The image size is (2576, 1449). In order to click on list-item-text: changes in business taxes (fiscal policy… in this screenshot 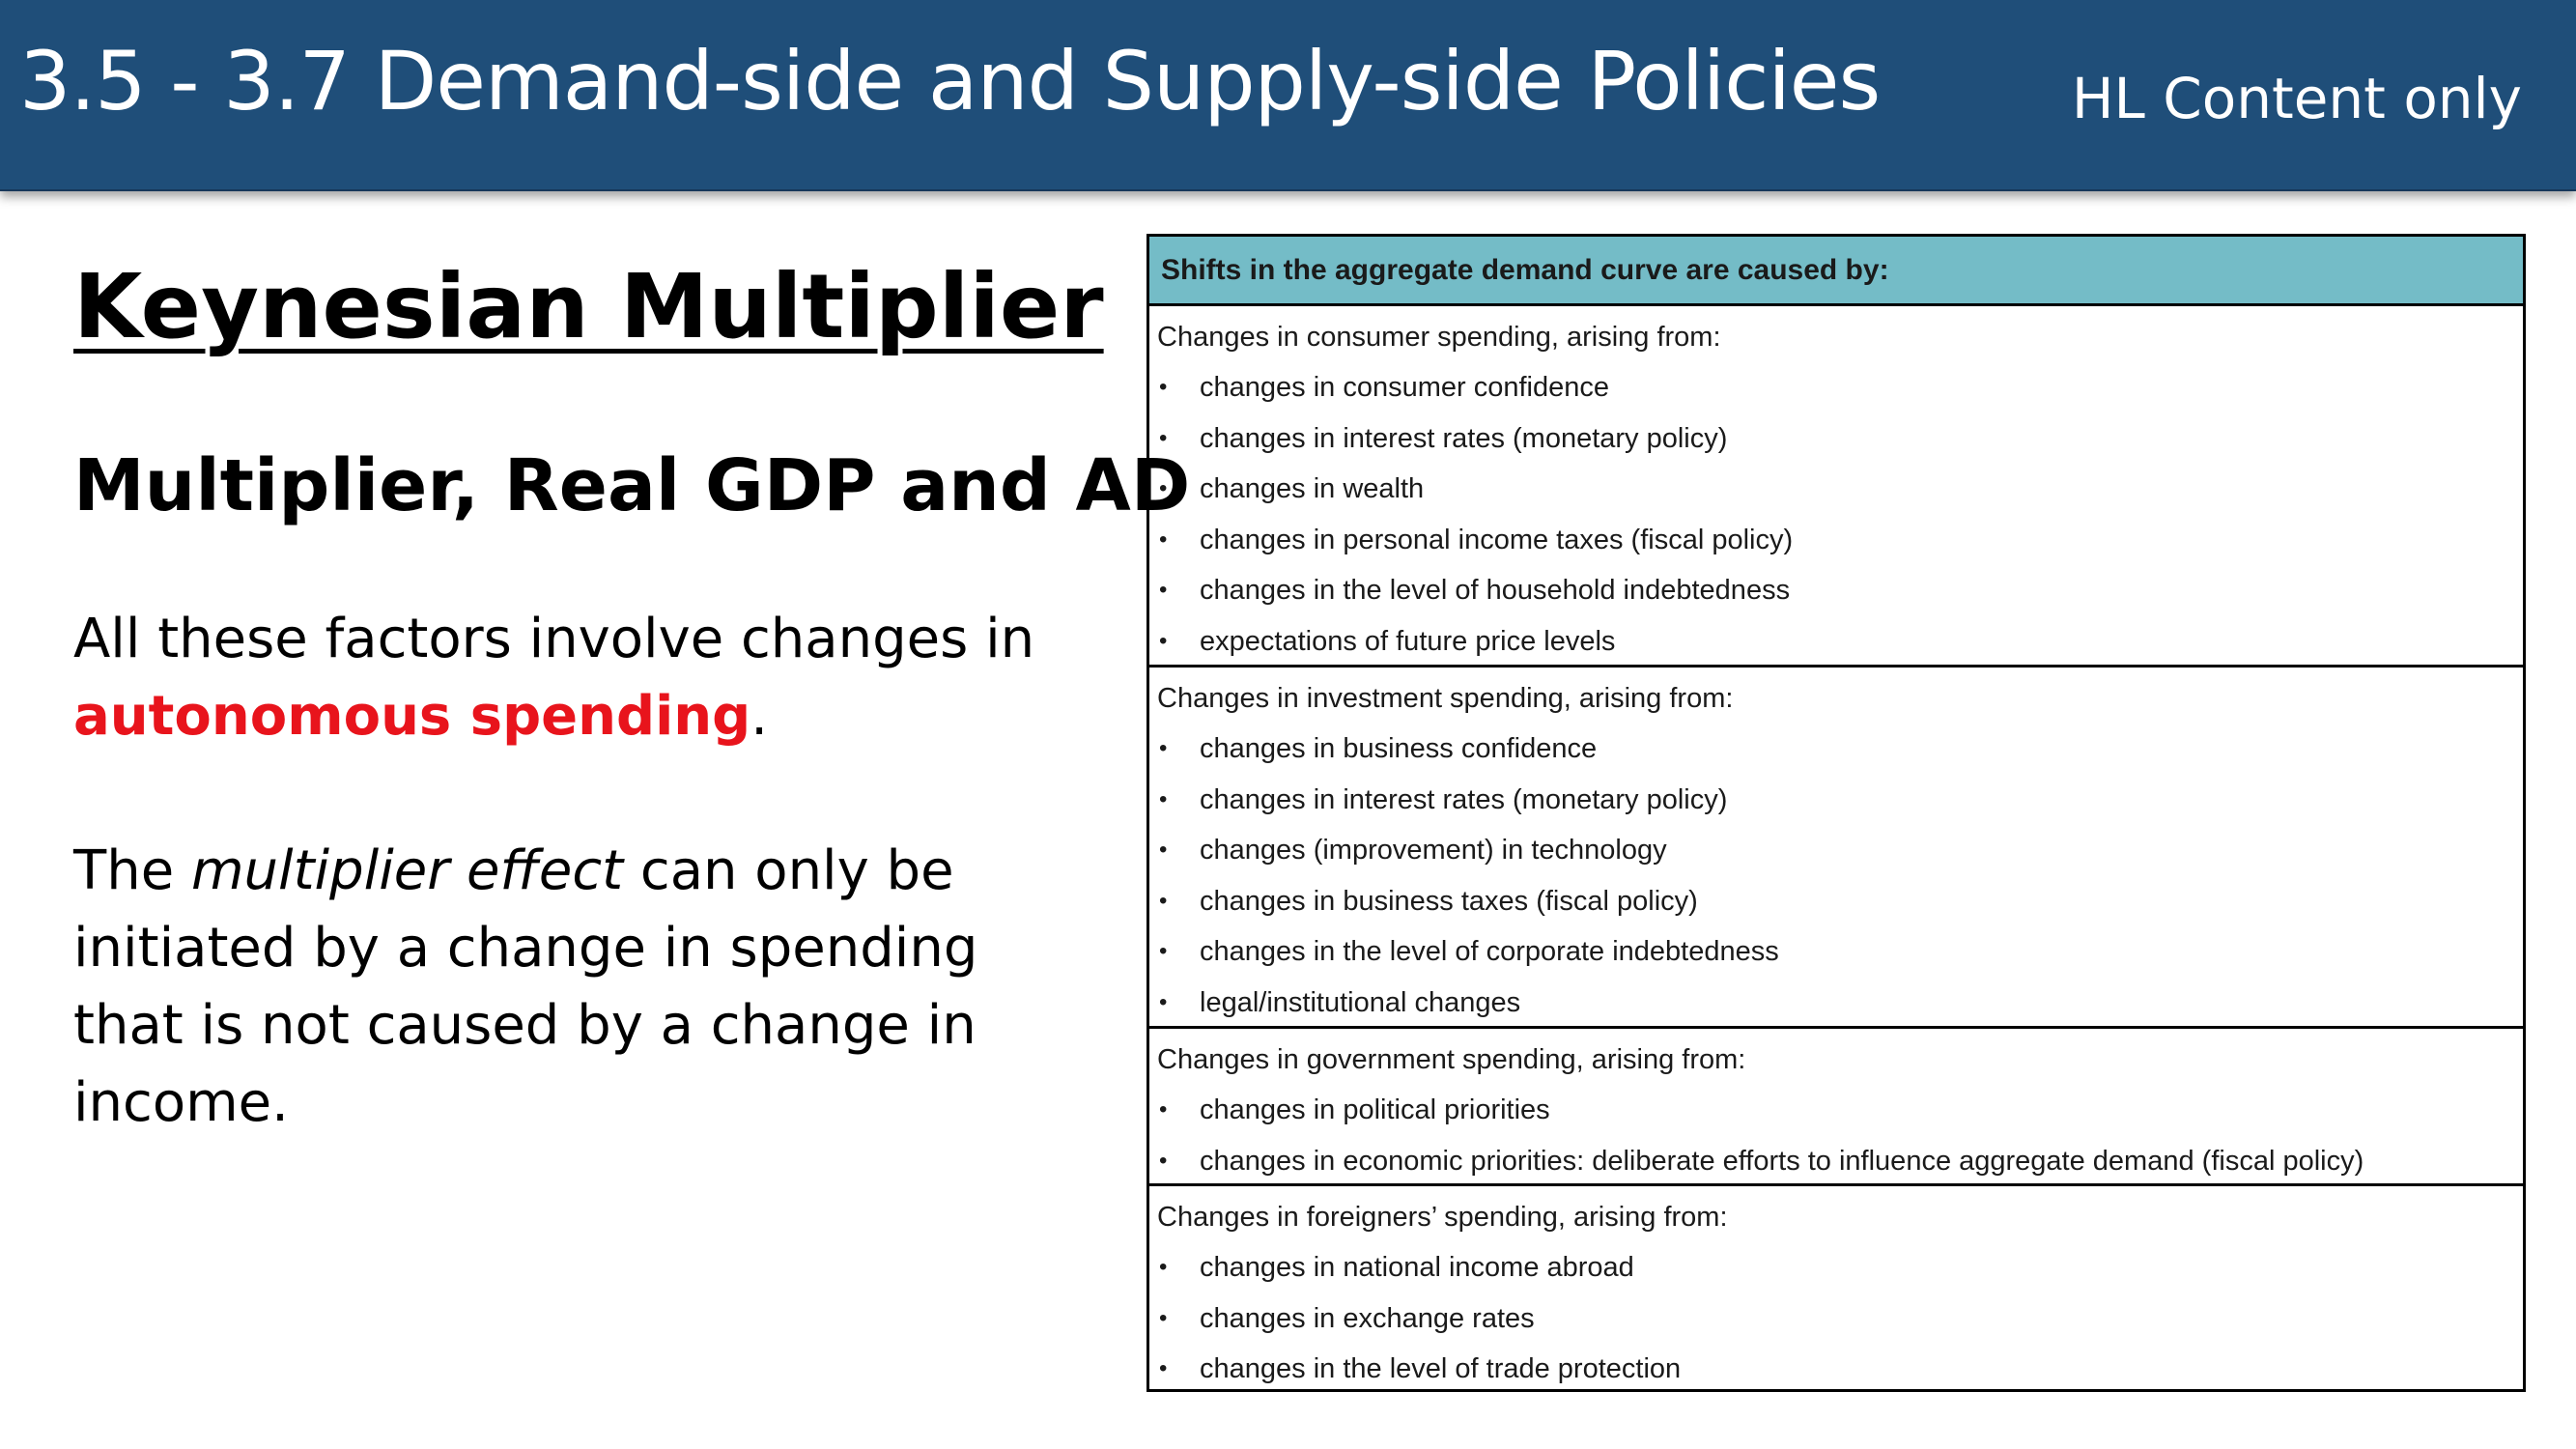, I will do `click(1449, 901)`.